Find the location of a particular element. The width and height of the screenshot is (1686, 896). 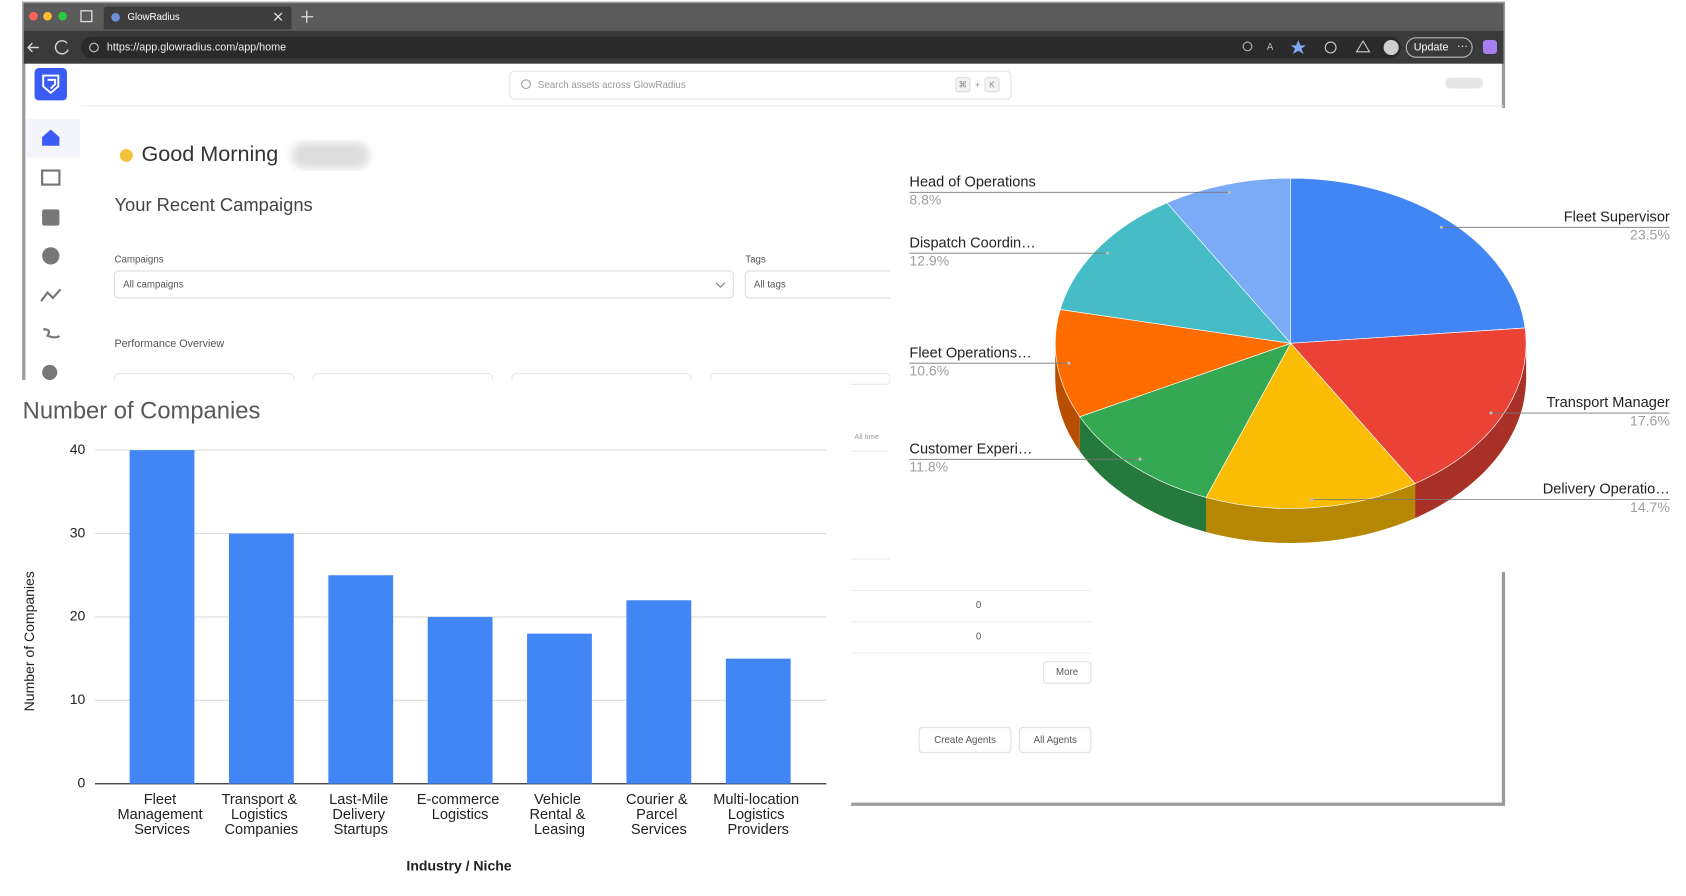

shortcut-cmd: ⌘ is located at coordinates (963, 85).